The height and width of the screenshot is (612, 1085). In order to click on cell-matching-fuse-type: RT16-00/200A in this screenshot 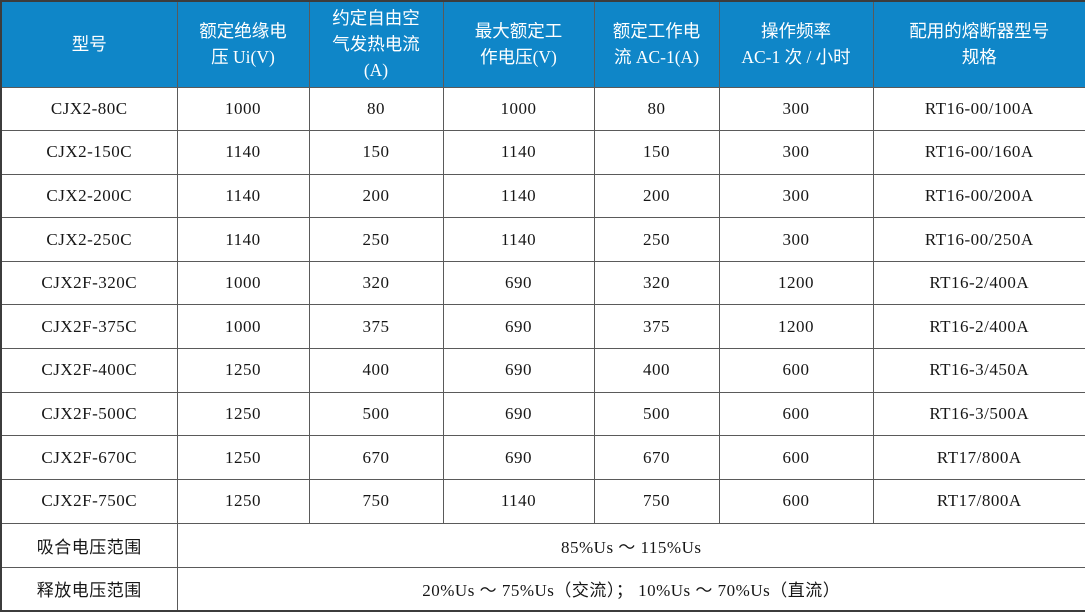, I will do `click(978, 196)`.